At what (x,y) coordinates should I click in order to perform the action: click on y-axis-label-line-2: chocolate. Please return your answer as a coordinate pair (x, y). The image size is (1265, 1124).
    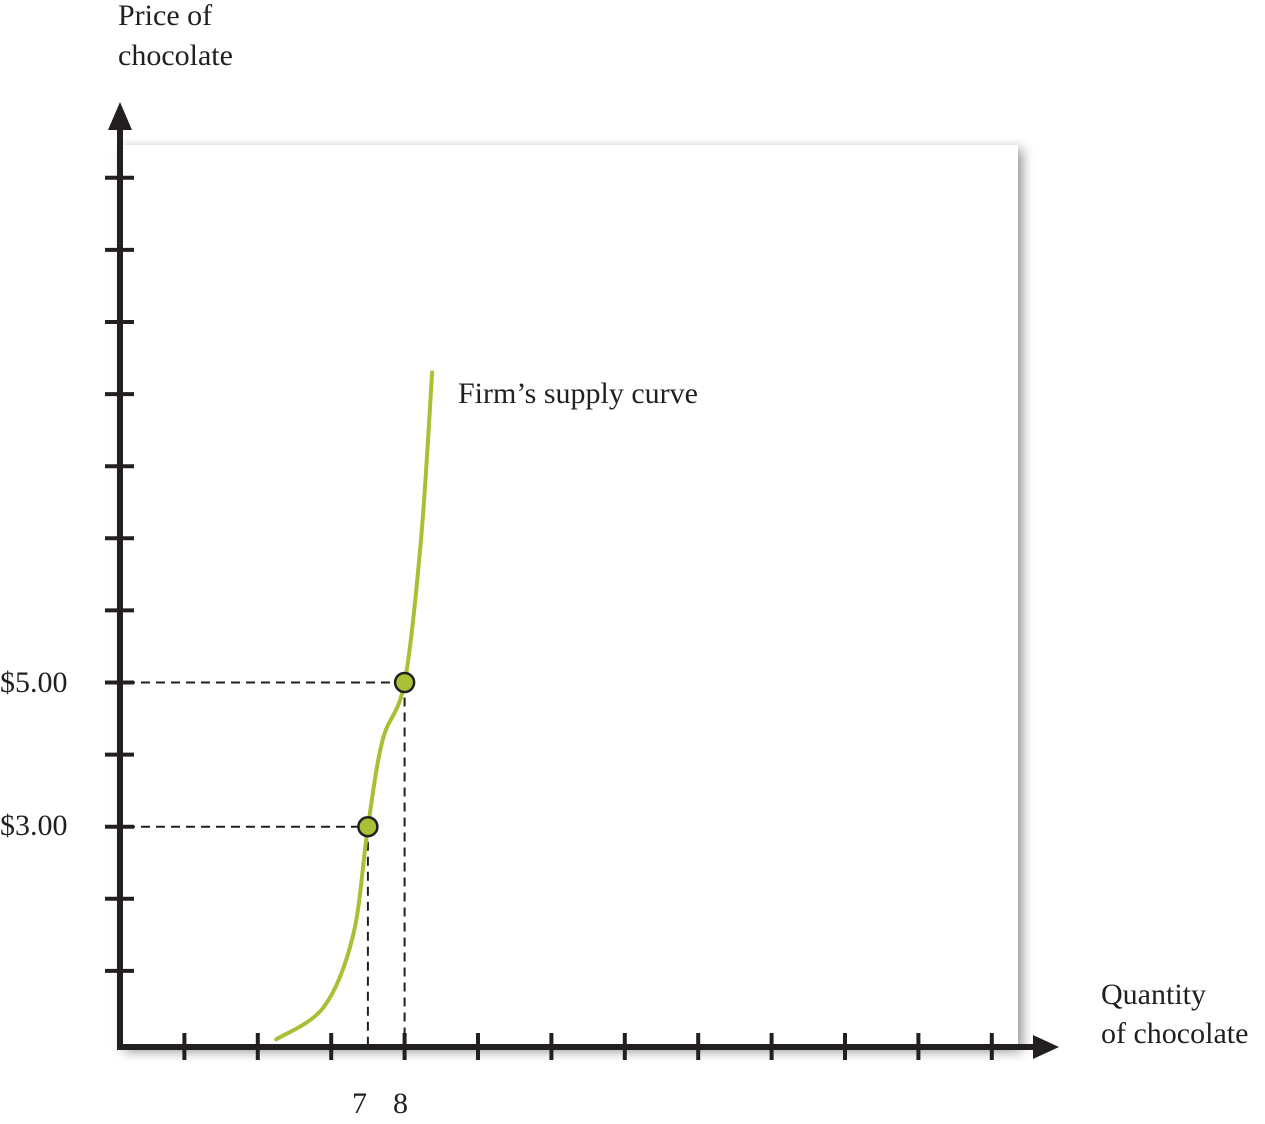
    Looking at the image, I should click on (175, 55).